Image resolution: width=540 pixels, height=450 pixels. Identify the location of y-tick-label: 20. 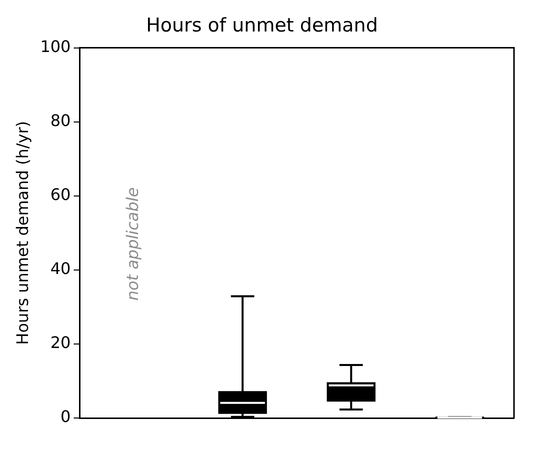
(60, 342).